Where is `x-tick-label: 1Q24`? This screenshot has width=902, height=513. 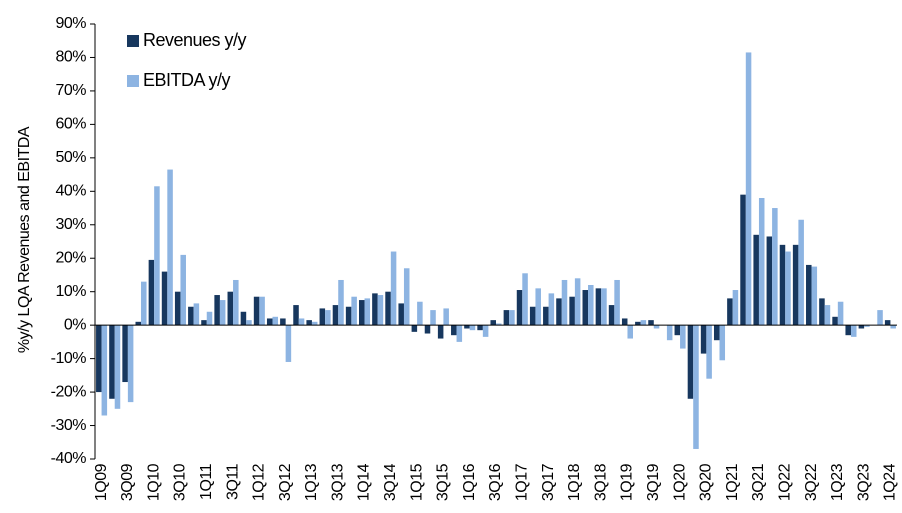
x-tick-label: 1Q24 is located at coordinates (890, 482).